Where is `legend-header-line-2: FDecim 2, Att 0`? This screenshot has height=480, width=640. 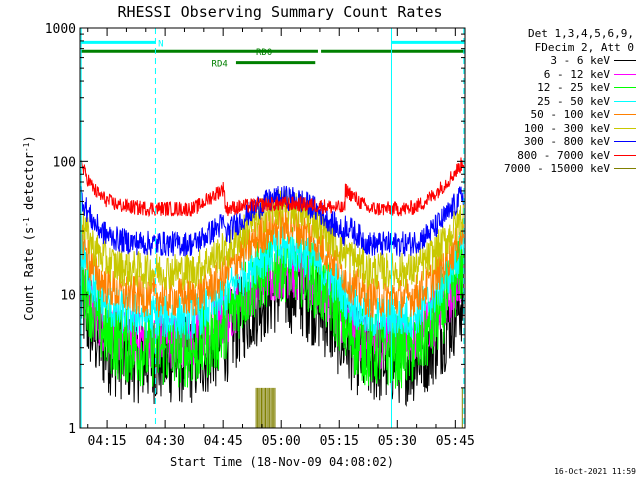 legend-header-line-2: FDecim 2, Att 0 is located at coordinates (584, 47).